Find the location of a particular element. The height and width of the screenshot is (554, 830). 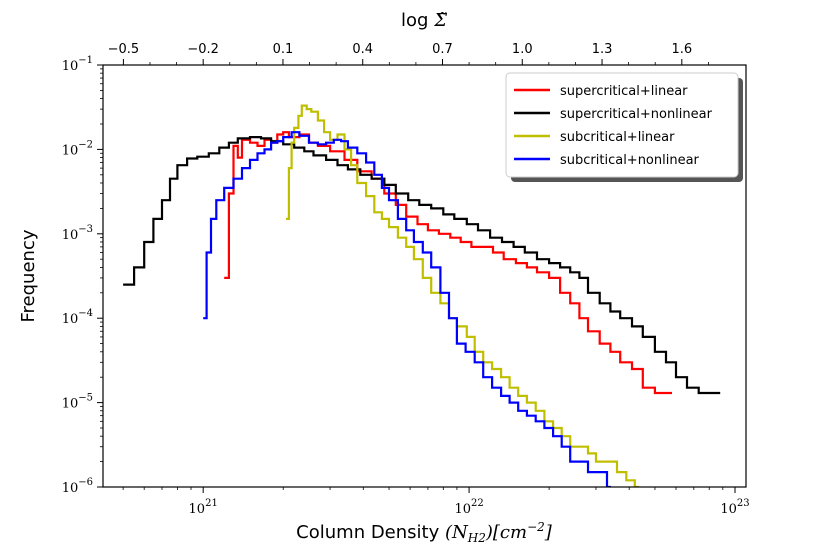

top-tick-label: 0.1 is located at coordinates (283, 49).